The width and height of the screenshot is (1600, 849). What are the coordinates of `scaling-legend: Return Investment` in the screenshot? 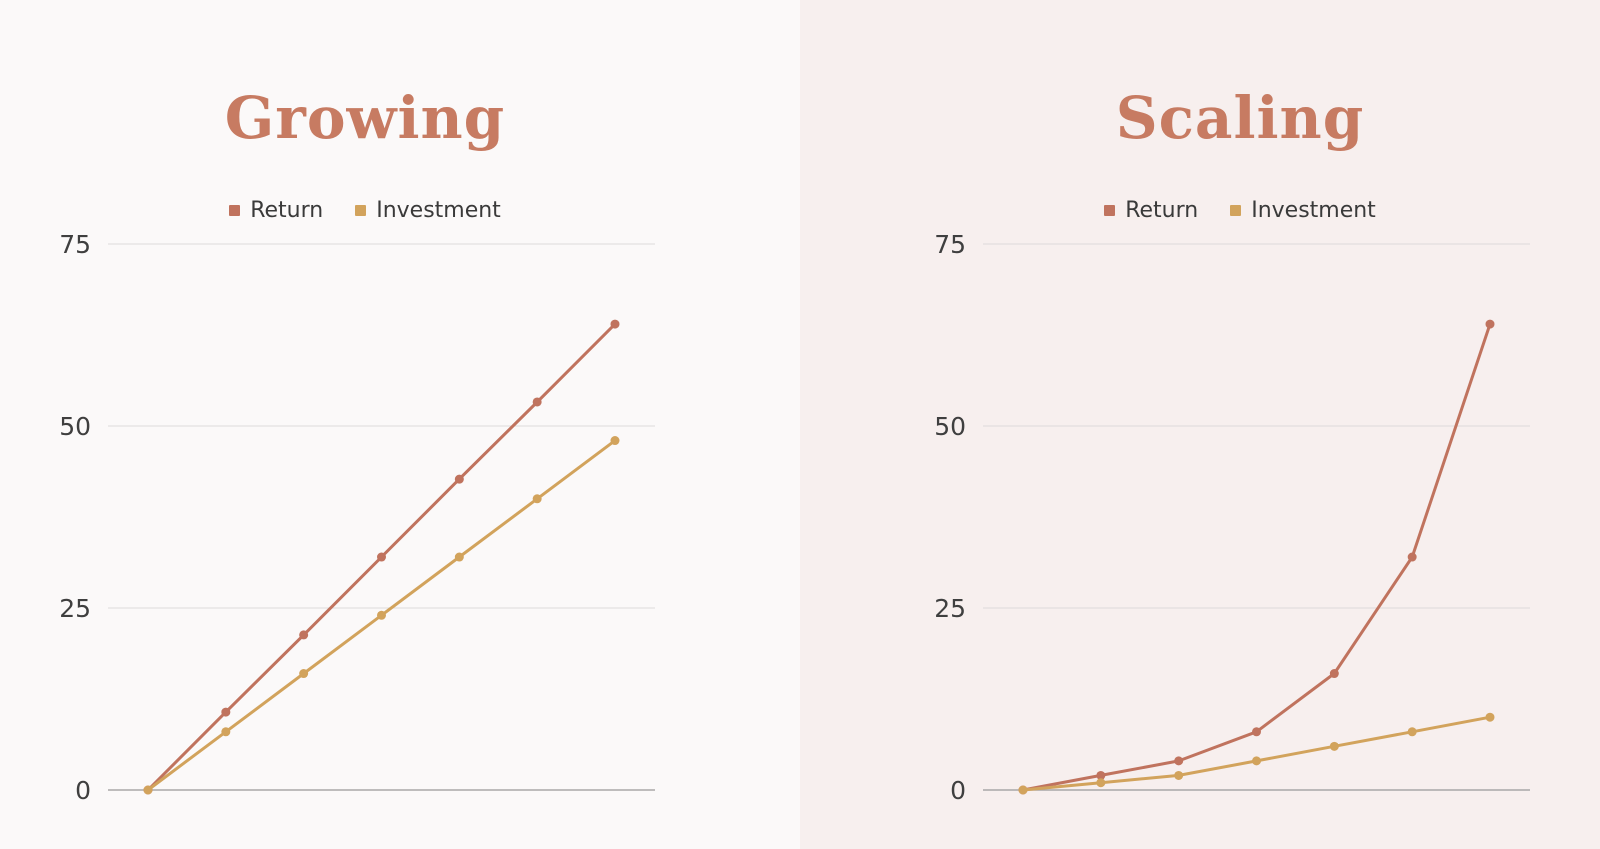 It's located at (1240, 210).